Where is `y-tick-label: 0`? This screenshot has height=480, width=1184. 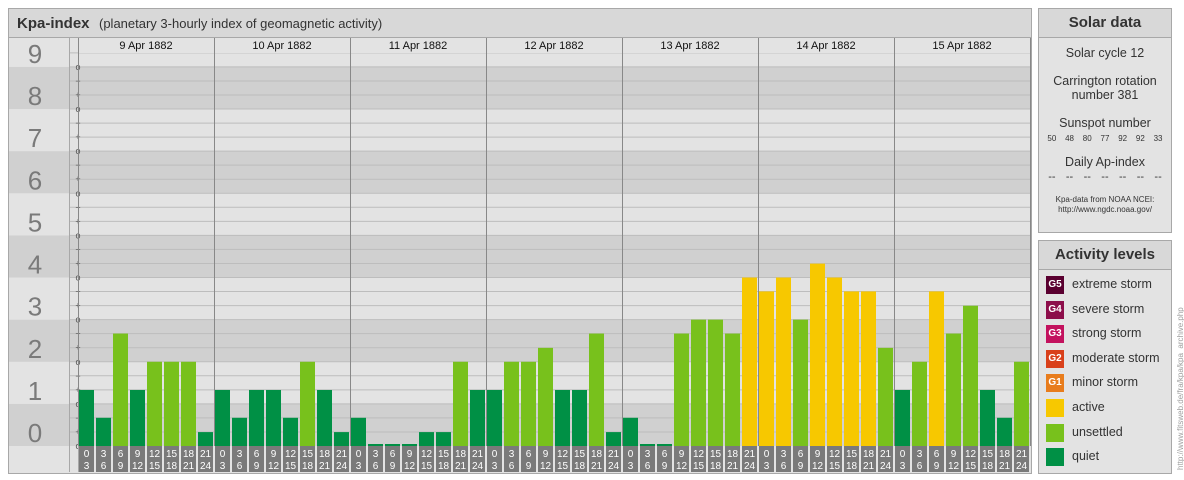
y-tick-label: 0 is located at coordinates (35, 433).